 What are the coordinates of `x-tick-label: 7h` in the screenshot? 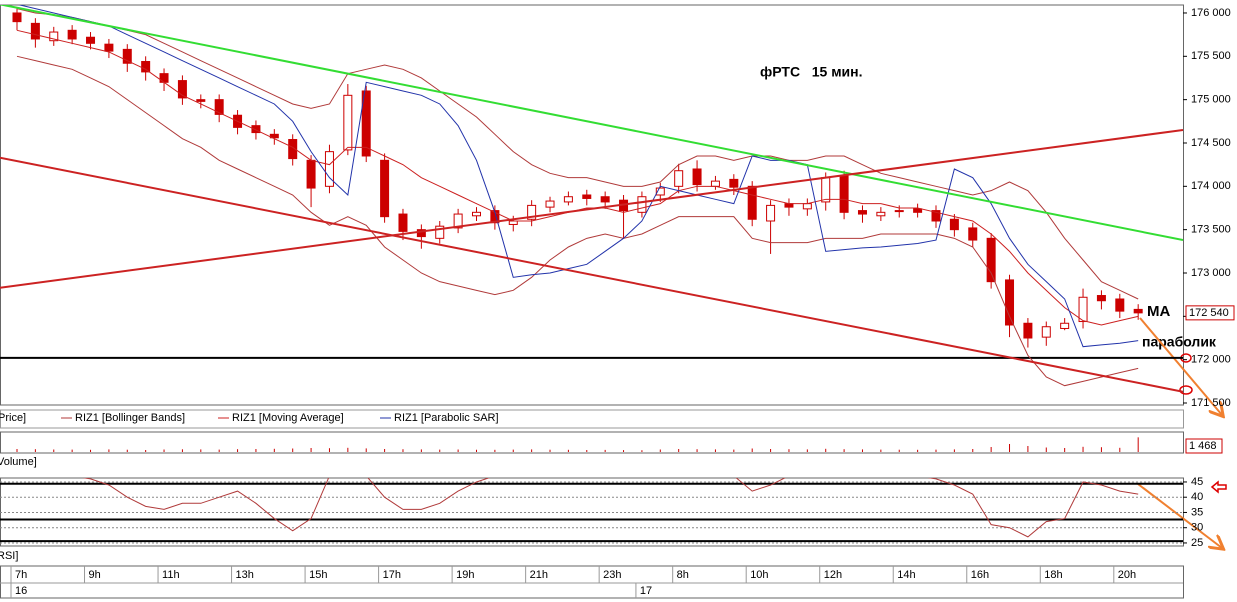 It's located at (21, 575).